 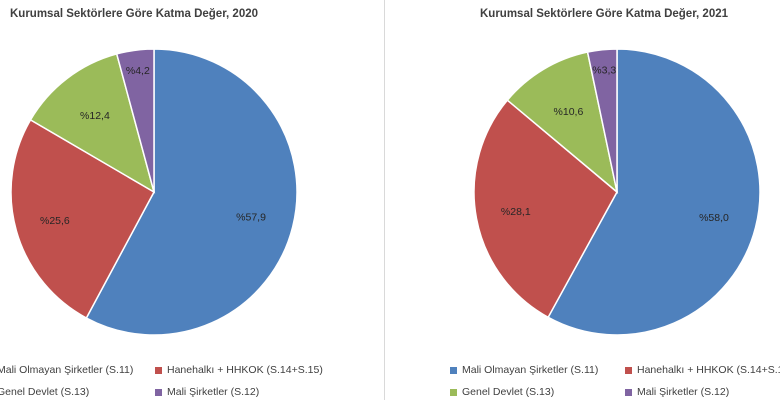 I want to click on data-label-mali-olmayan-sirketler-s-11: %58,0, so click(x=714, y=218).